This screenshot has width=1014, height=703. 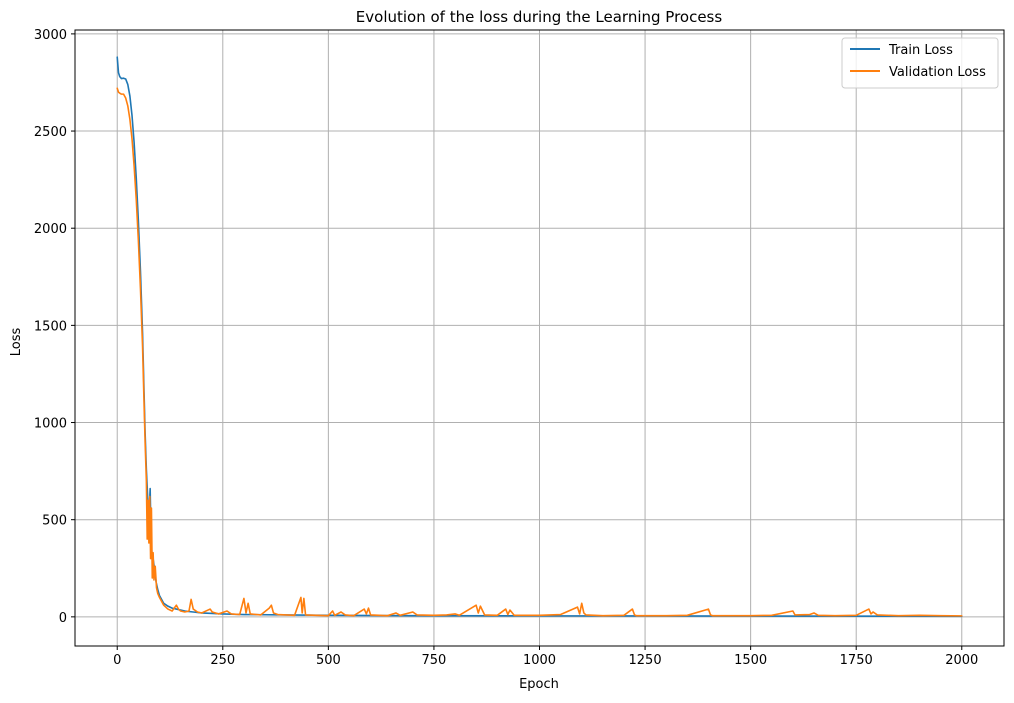 I want to click on legend-label-train-loss: Train Loss, so click(x=920, y=50).